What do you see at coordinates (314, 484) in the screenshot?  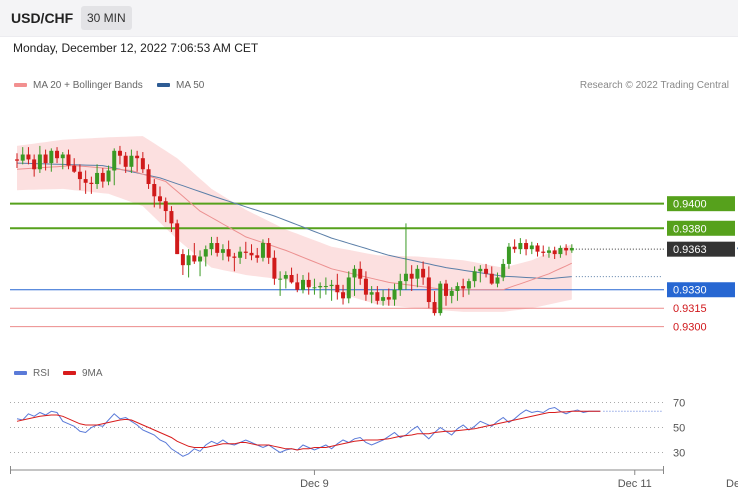 I see `x-tick-label-0: Dec 9` at bounding box center [314, 484].